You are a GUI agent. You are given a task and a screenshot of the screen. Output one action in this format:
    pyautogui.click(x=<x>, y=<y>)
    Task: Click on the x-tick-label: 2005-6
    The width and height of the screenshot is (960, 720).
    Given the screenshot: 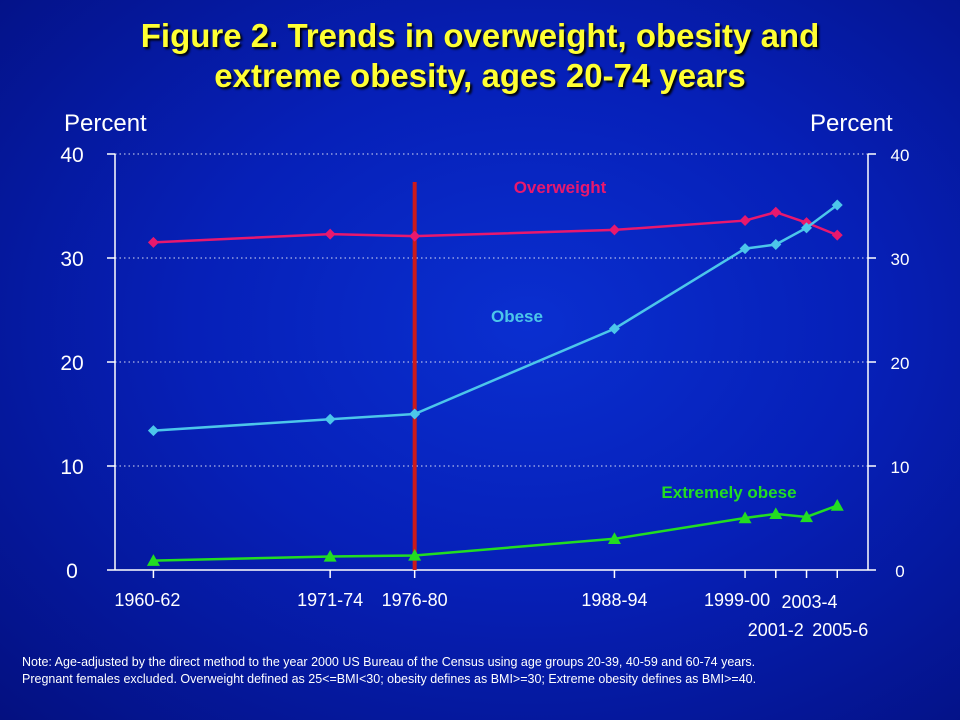 What is the action you would take?
    pyautogui.click(x=840, y=630)
    